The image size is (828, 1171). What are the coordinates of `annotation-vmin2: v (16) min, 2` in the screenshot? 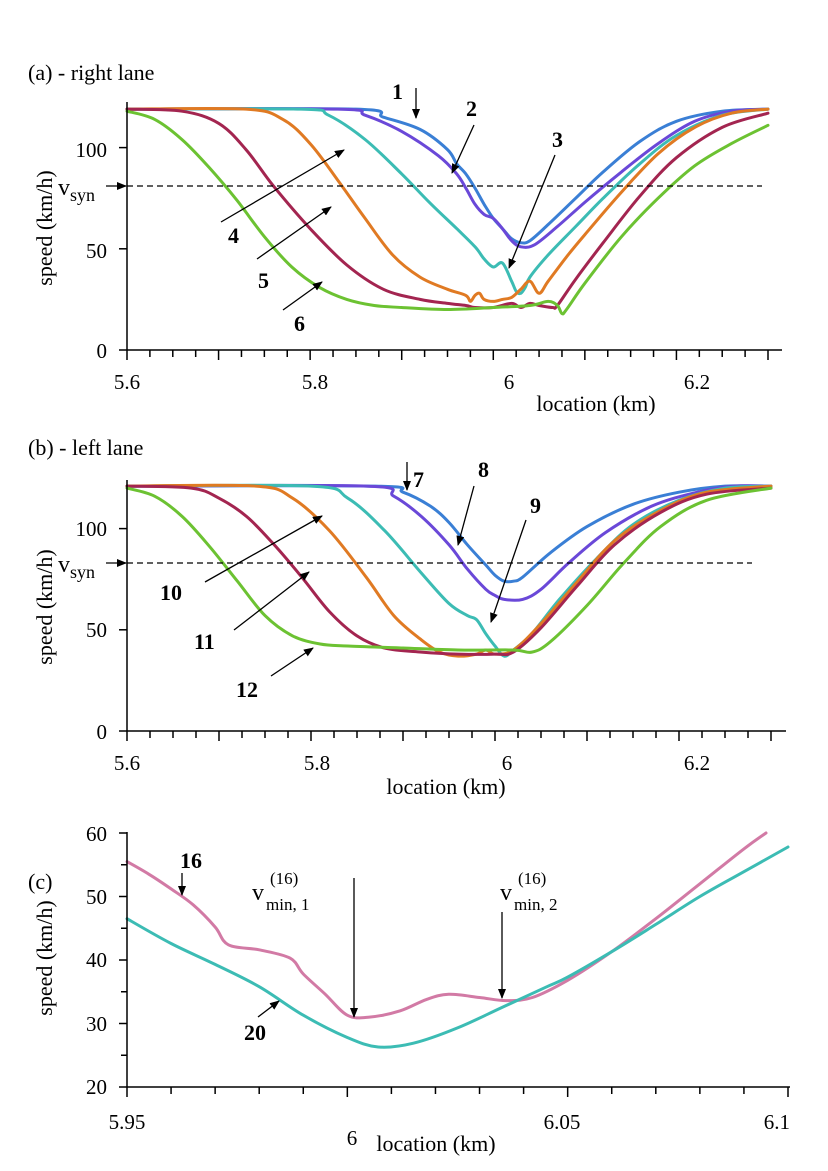 It's located at (527, 934).